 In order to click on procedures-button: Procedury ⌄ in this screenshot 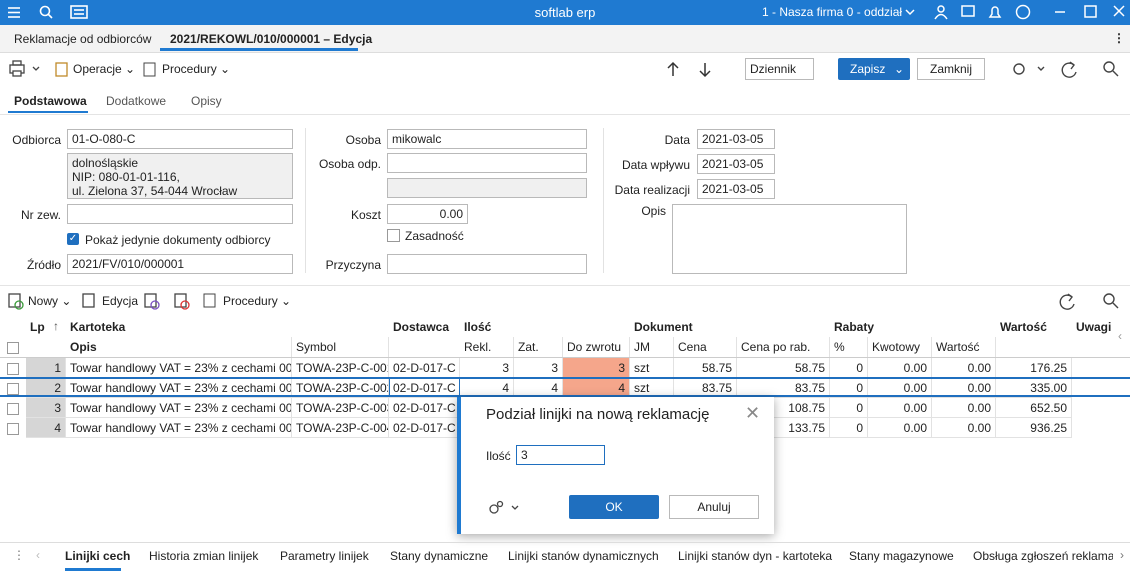, I will do `click(196, 69)`.